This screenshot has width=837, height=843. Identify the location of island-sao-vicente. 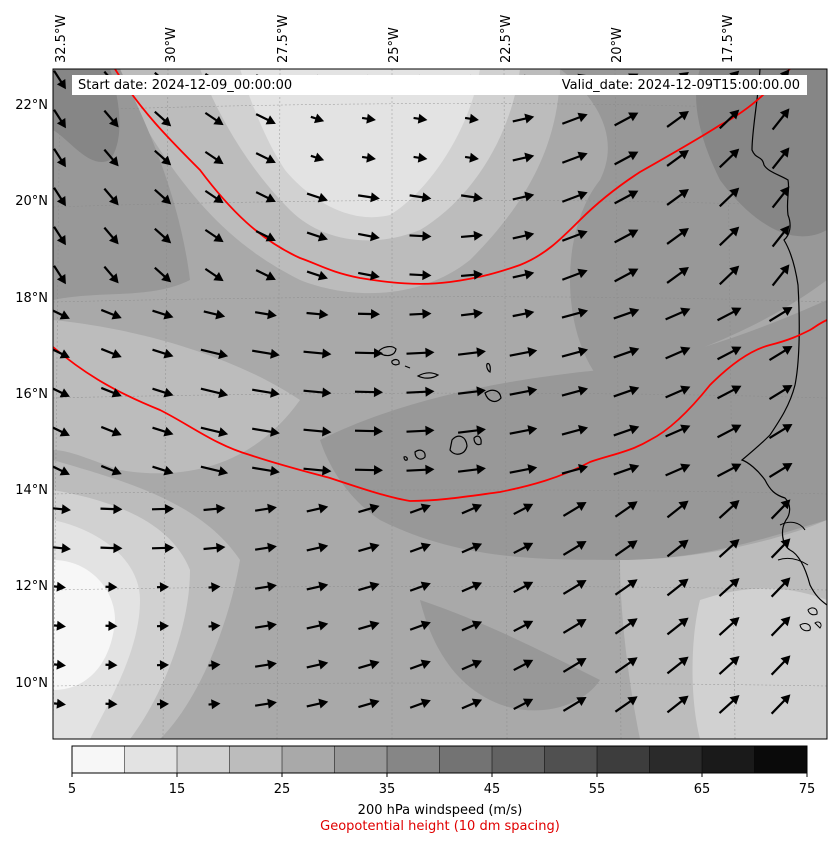
(395, 362).